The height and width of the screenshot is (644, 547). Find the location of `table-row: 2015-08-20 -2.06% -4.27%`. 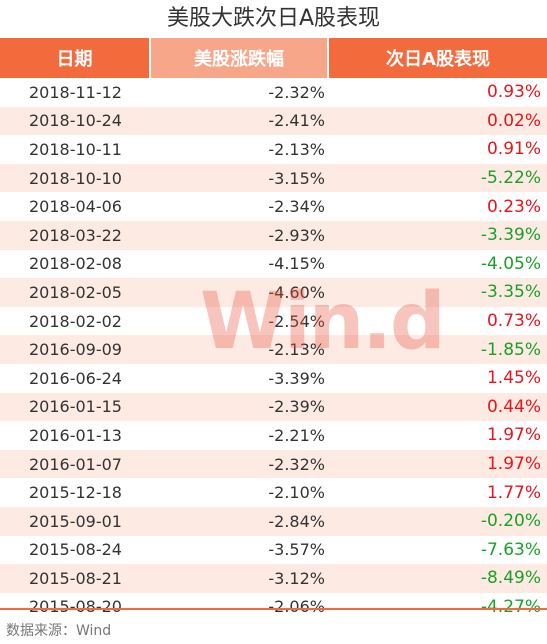

table-row: 2015-08-20 -2.06% -4.27% is located at coordinates (273, 607).